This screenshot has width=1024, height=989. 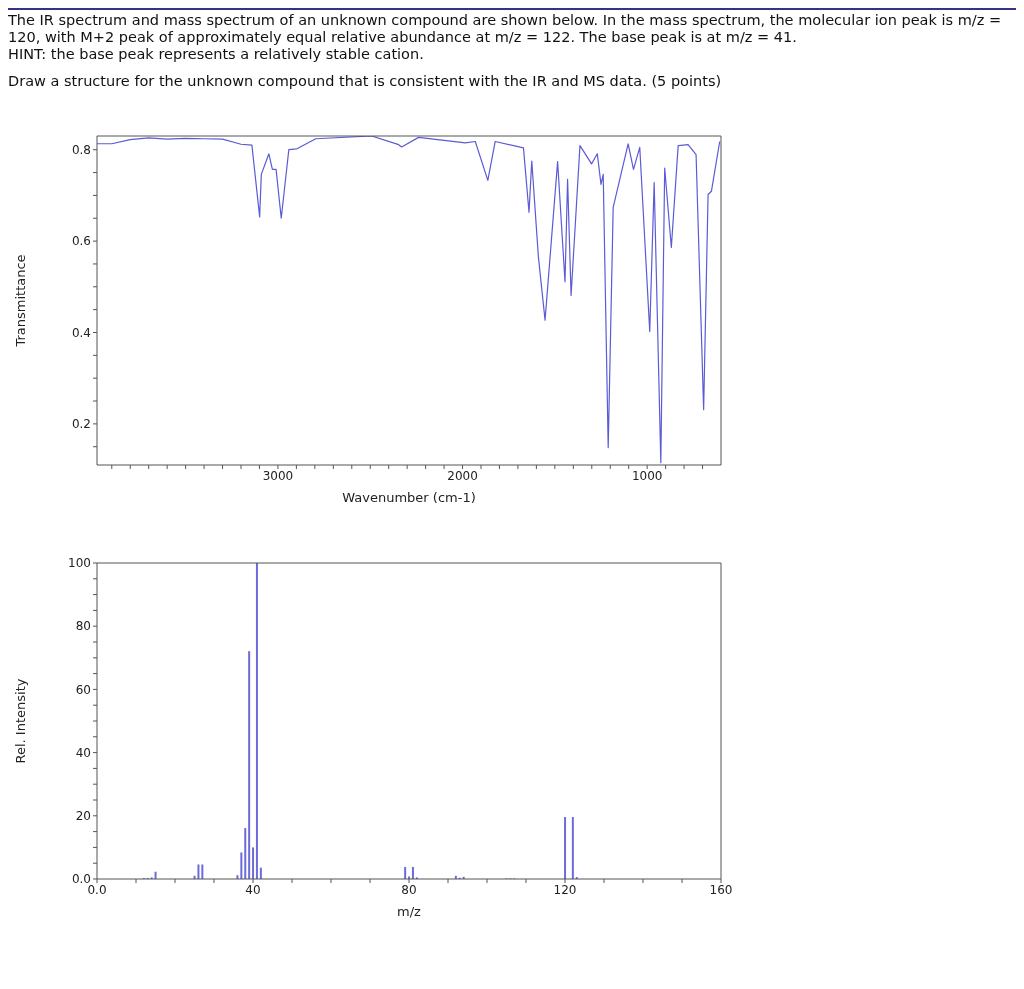 I want to click on y-tick-label: 20, so click(x=83, y=816).